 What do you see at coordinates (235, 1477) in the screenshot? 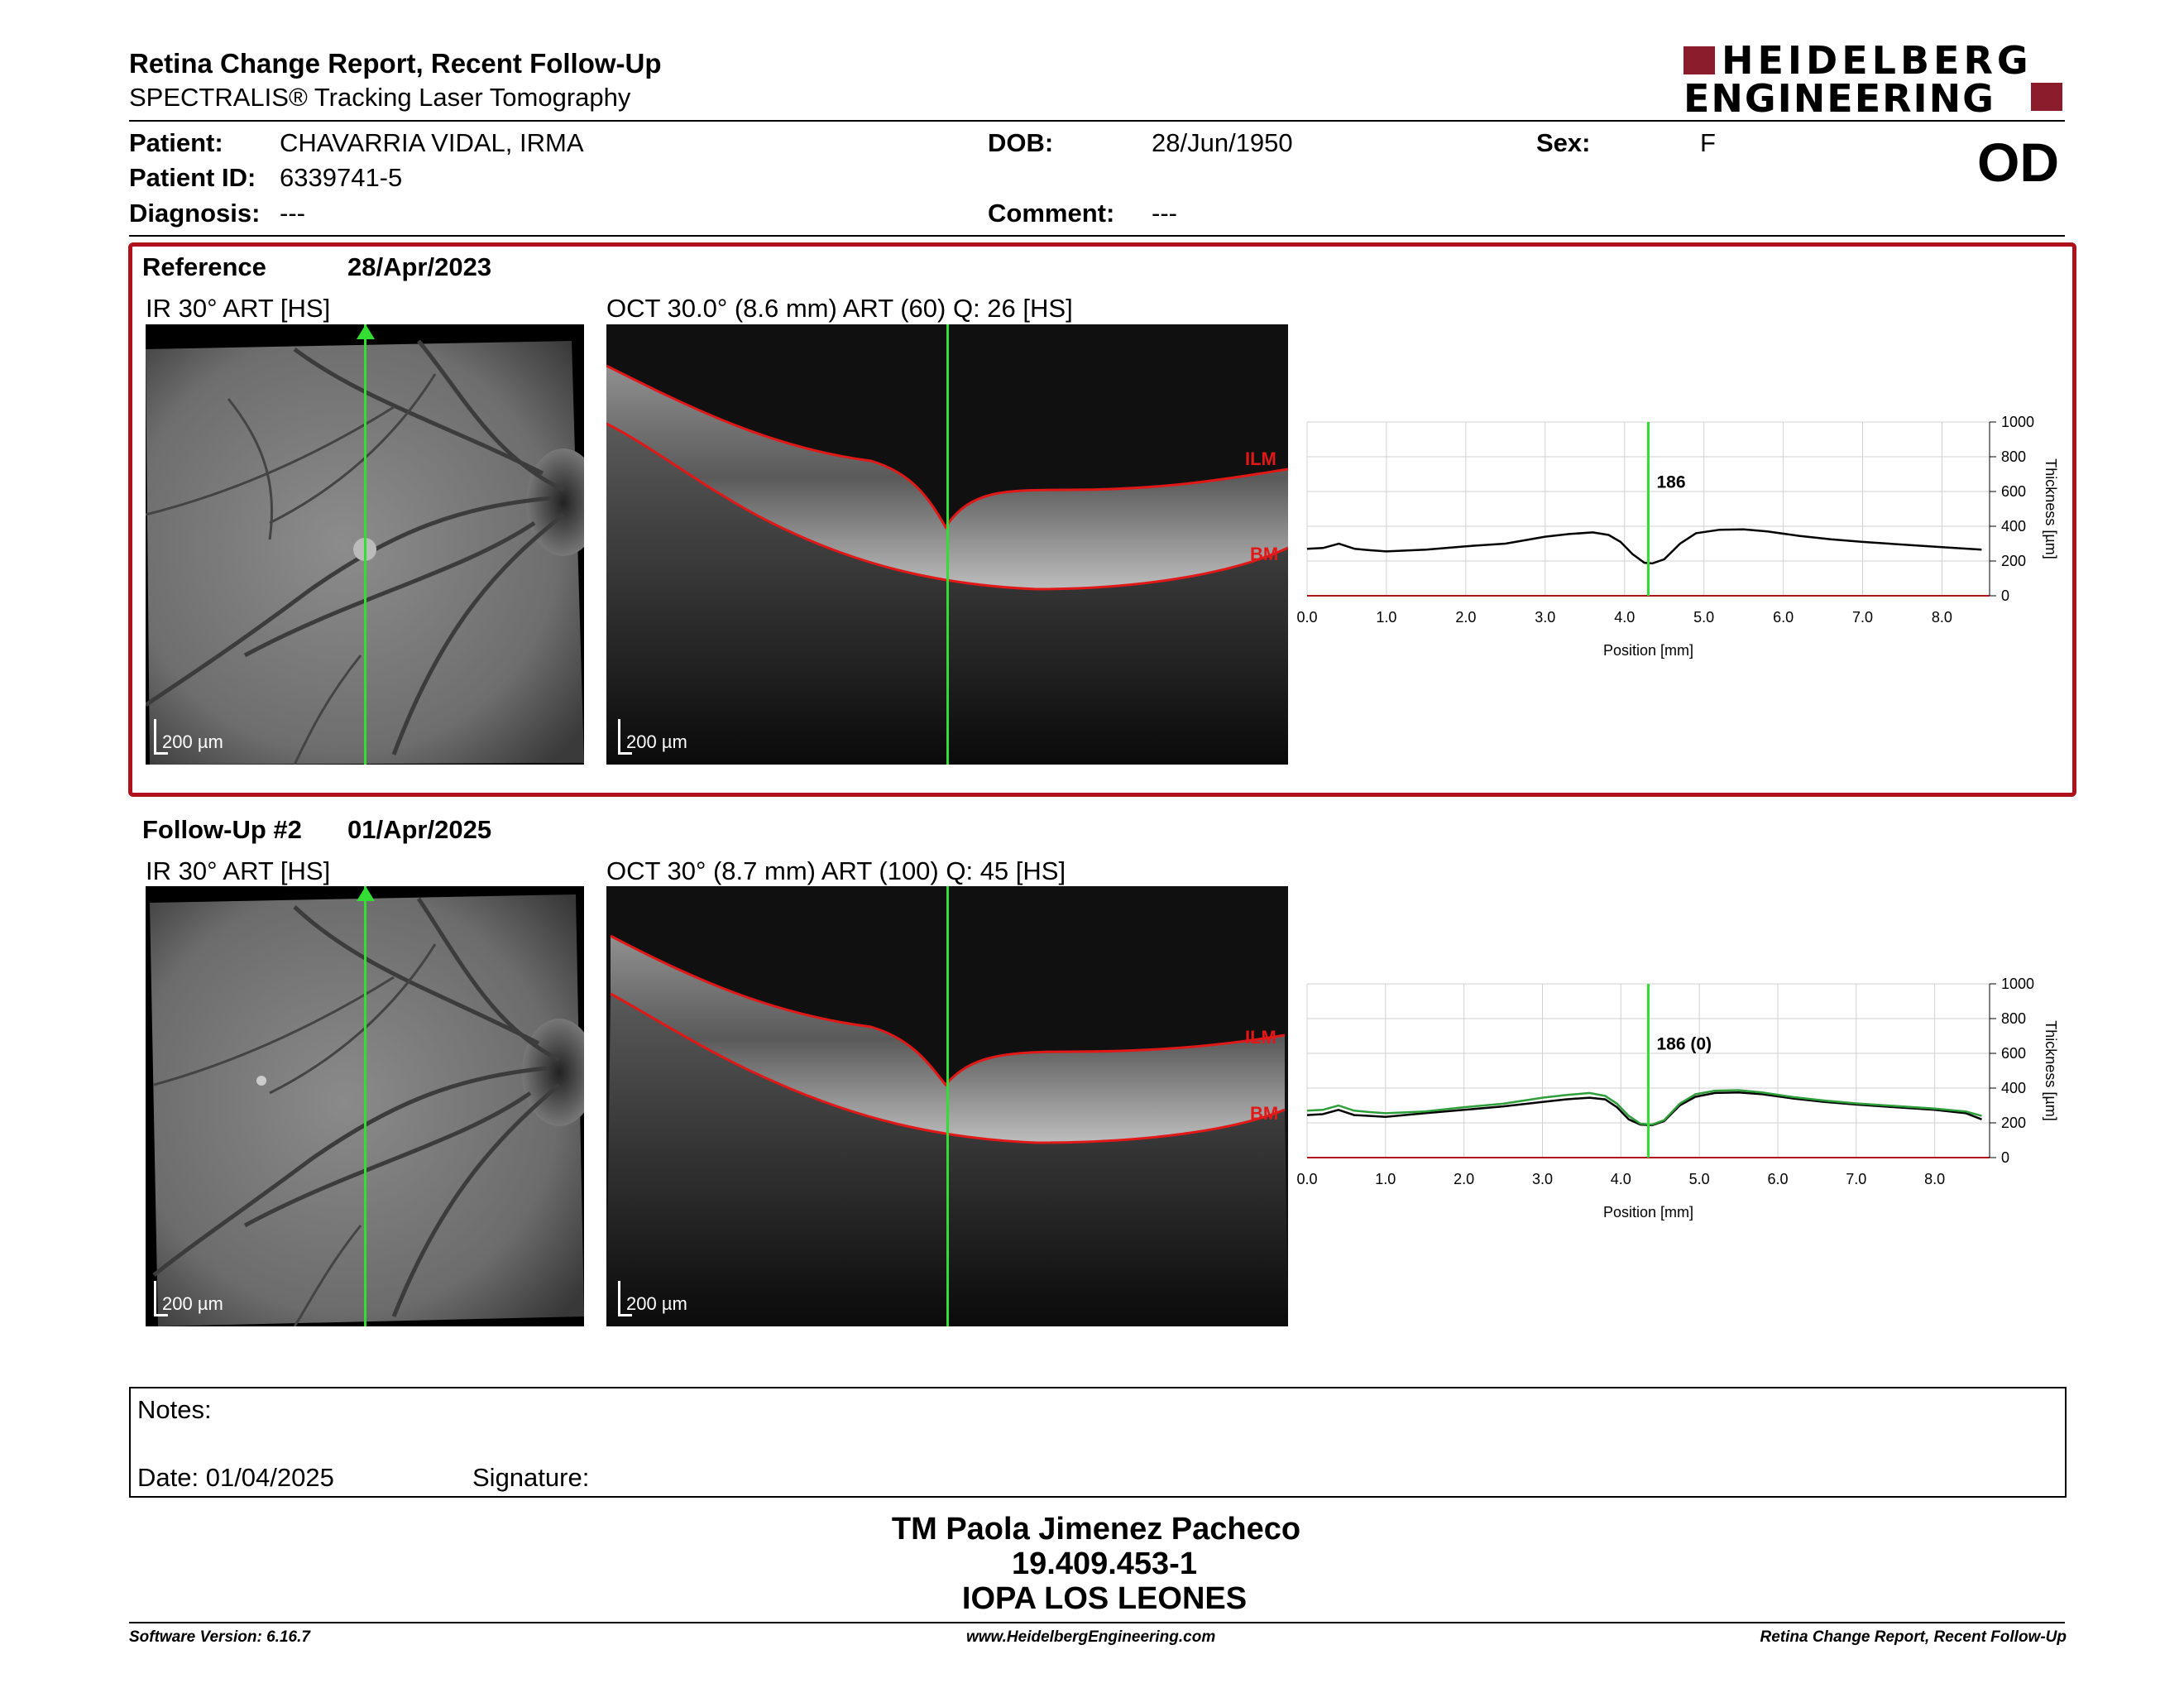
I see `notes-date: Date: 01/04/2025` at bounding box center [235, 1477].